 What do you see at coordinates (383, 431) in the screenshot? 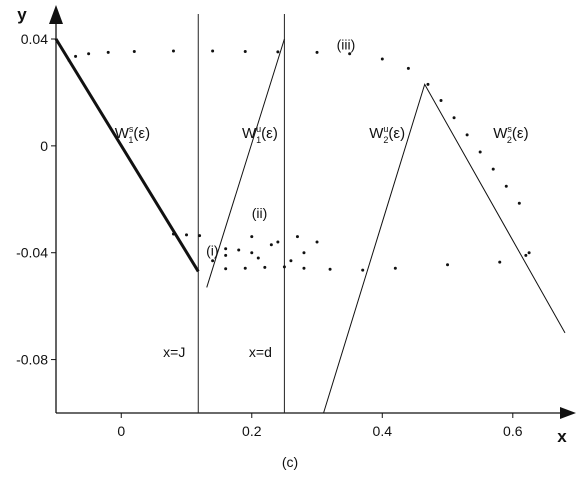
I see `x-tick-label: 0.4` at bounding box center [383, 431].